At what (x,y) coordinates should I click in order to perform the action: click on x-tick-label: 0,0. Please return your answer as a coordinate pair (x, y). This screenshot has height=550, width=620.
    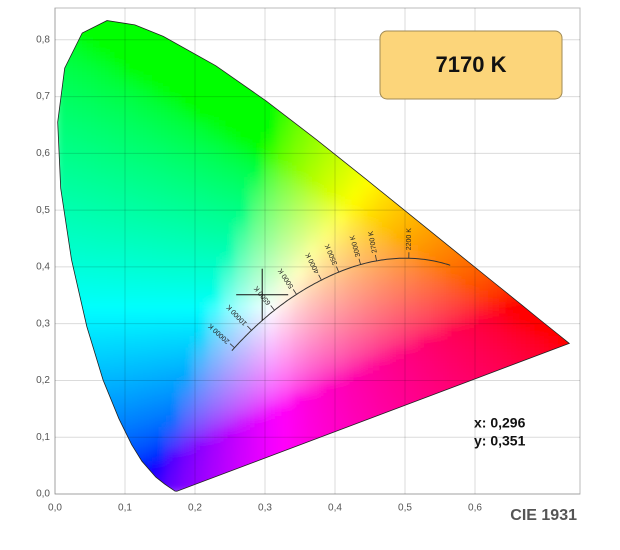
    Looking at the image, I should click on (55, 508).